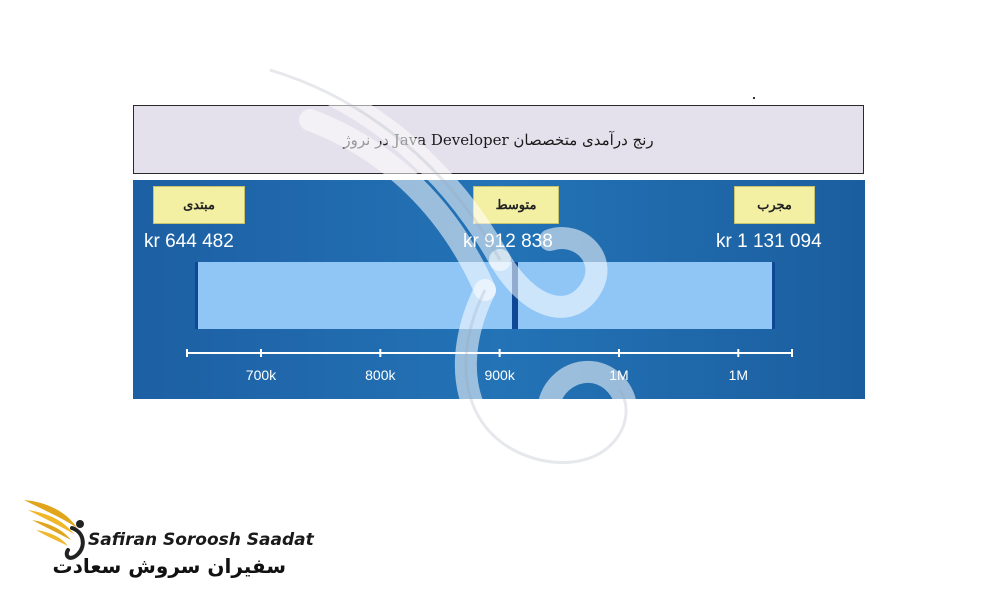  What do you see at coordinates (261, 375) in the screenshot?
I see `x-axis-tick-label: 700k` at bounding box center [261, 375].